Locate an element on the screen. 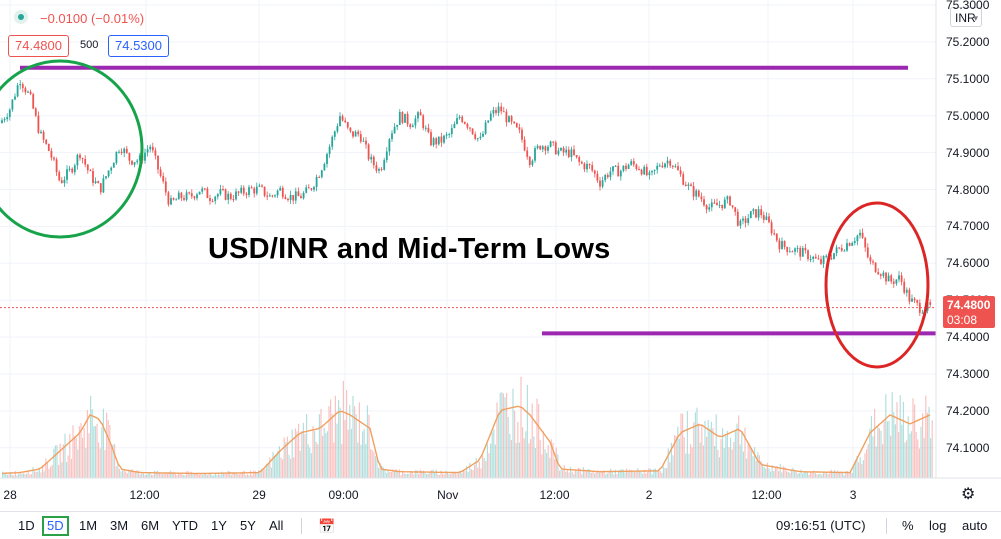 Image resolution: width=1001 pixels, height=539 pixels. chevron-down-icon: ▾ is located at coordinates (975, 18).